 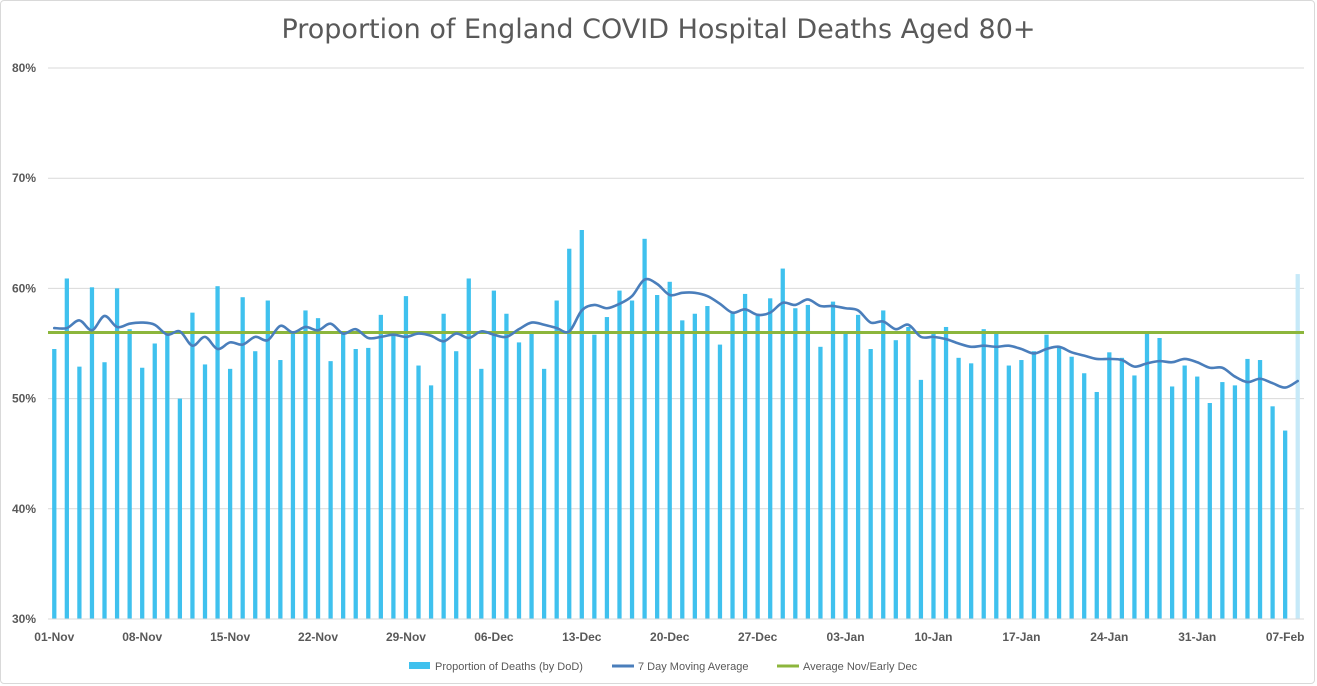 I want to click on y-tick-label: 60%, so click(x=24, y=288).